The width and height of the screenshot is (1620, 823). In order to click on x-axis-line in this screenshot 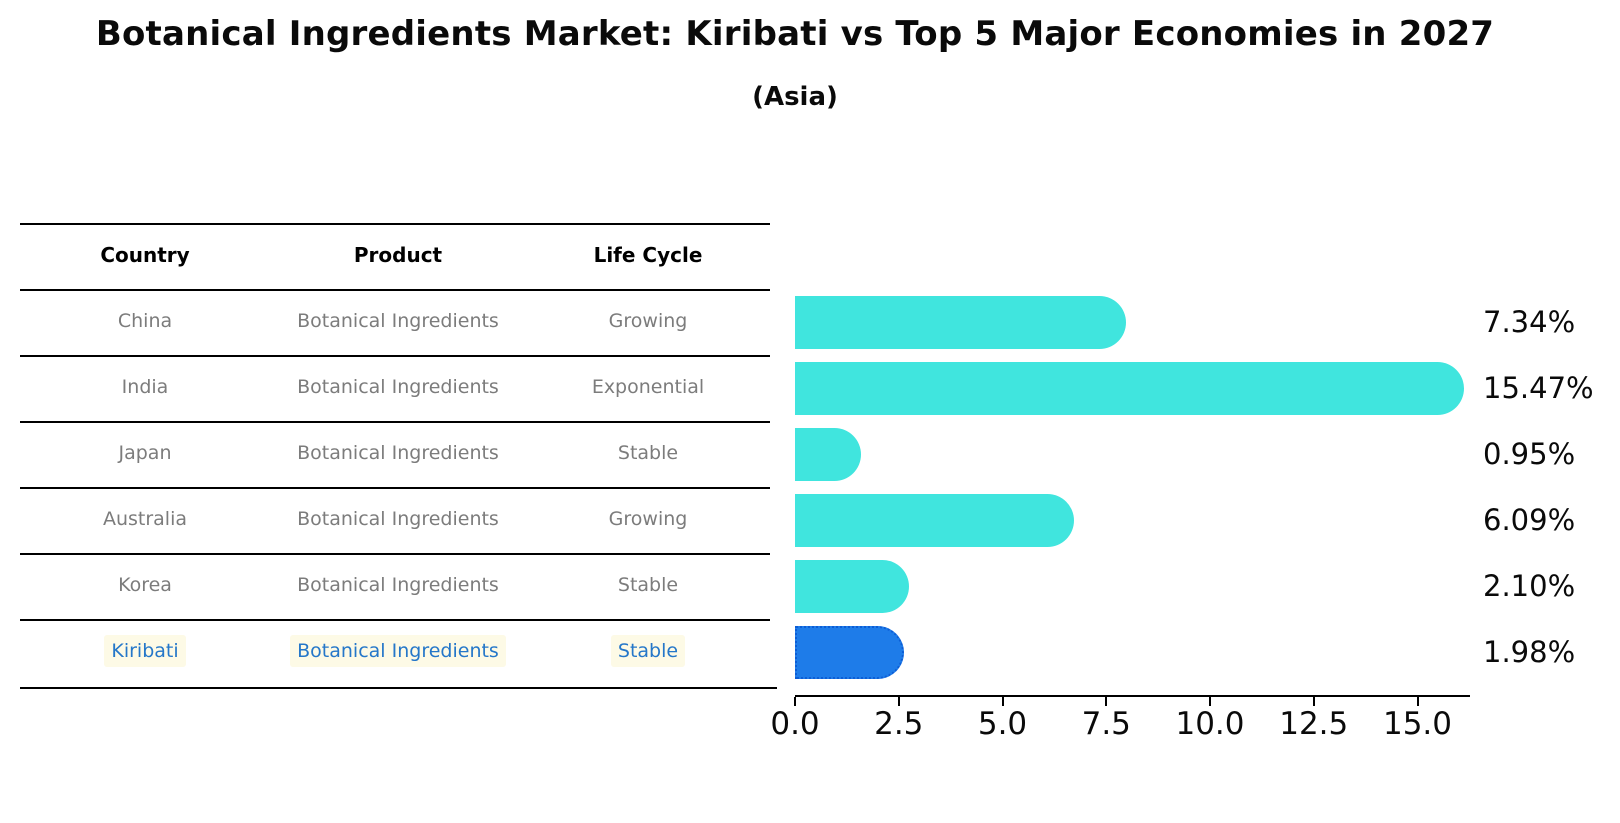, I will do `click(1132, 696)`.